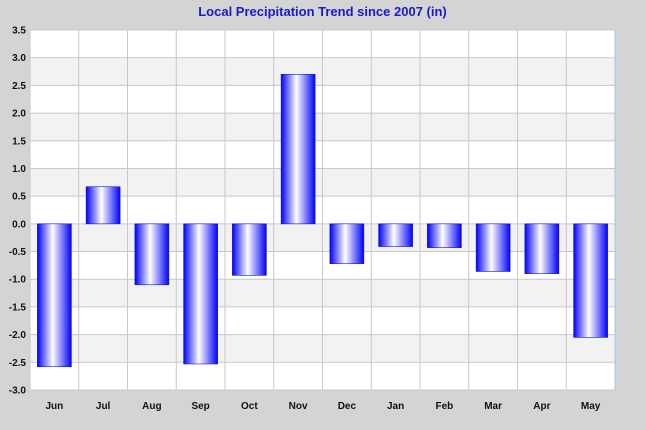 Image resolution: width=645 pixels, height=430 pixels. What do you see at coordinates (103, 205) in the screenshot?
I see `bar-jul` at bounding box center [103, 205].